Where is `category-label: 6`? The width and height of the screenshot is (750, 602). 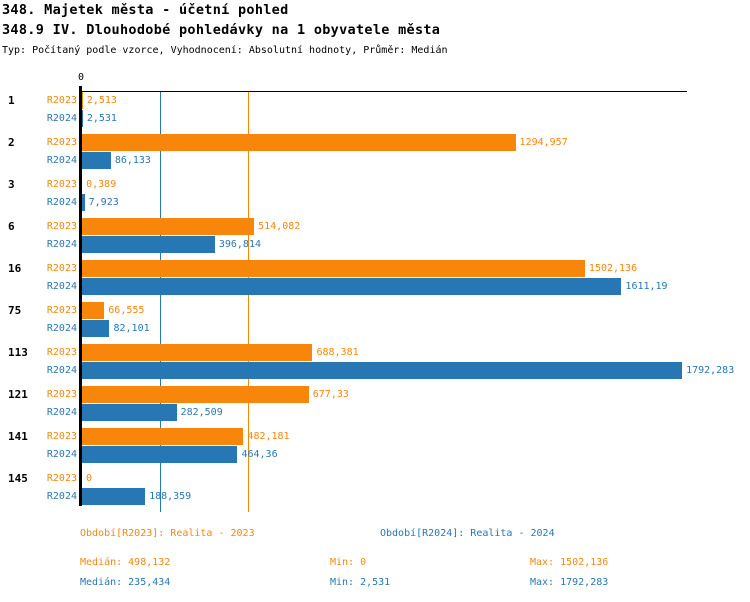
category-label: 6 is located at coordinates (11, 226).